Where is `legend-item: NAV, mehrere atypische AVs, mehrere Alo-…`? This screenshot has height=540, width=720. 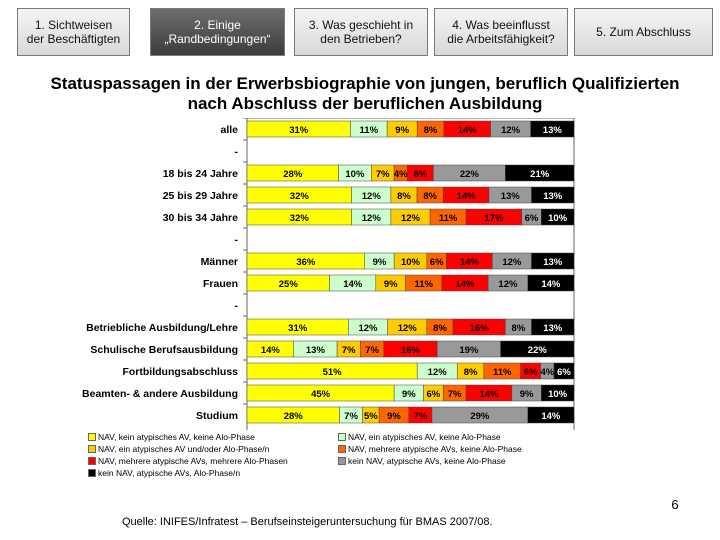
legend-item: NAV, mehrere atypische AVs, mehrere Alo-… is located at coordinates (188, 461).